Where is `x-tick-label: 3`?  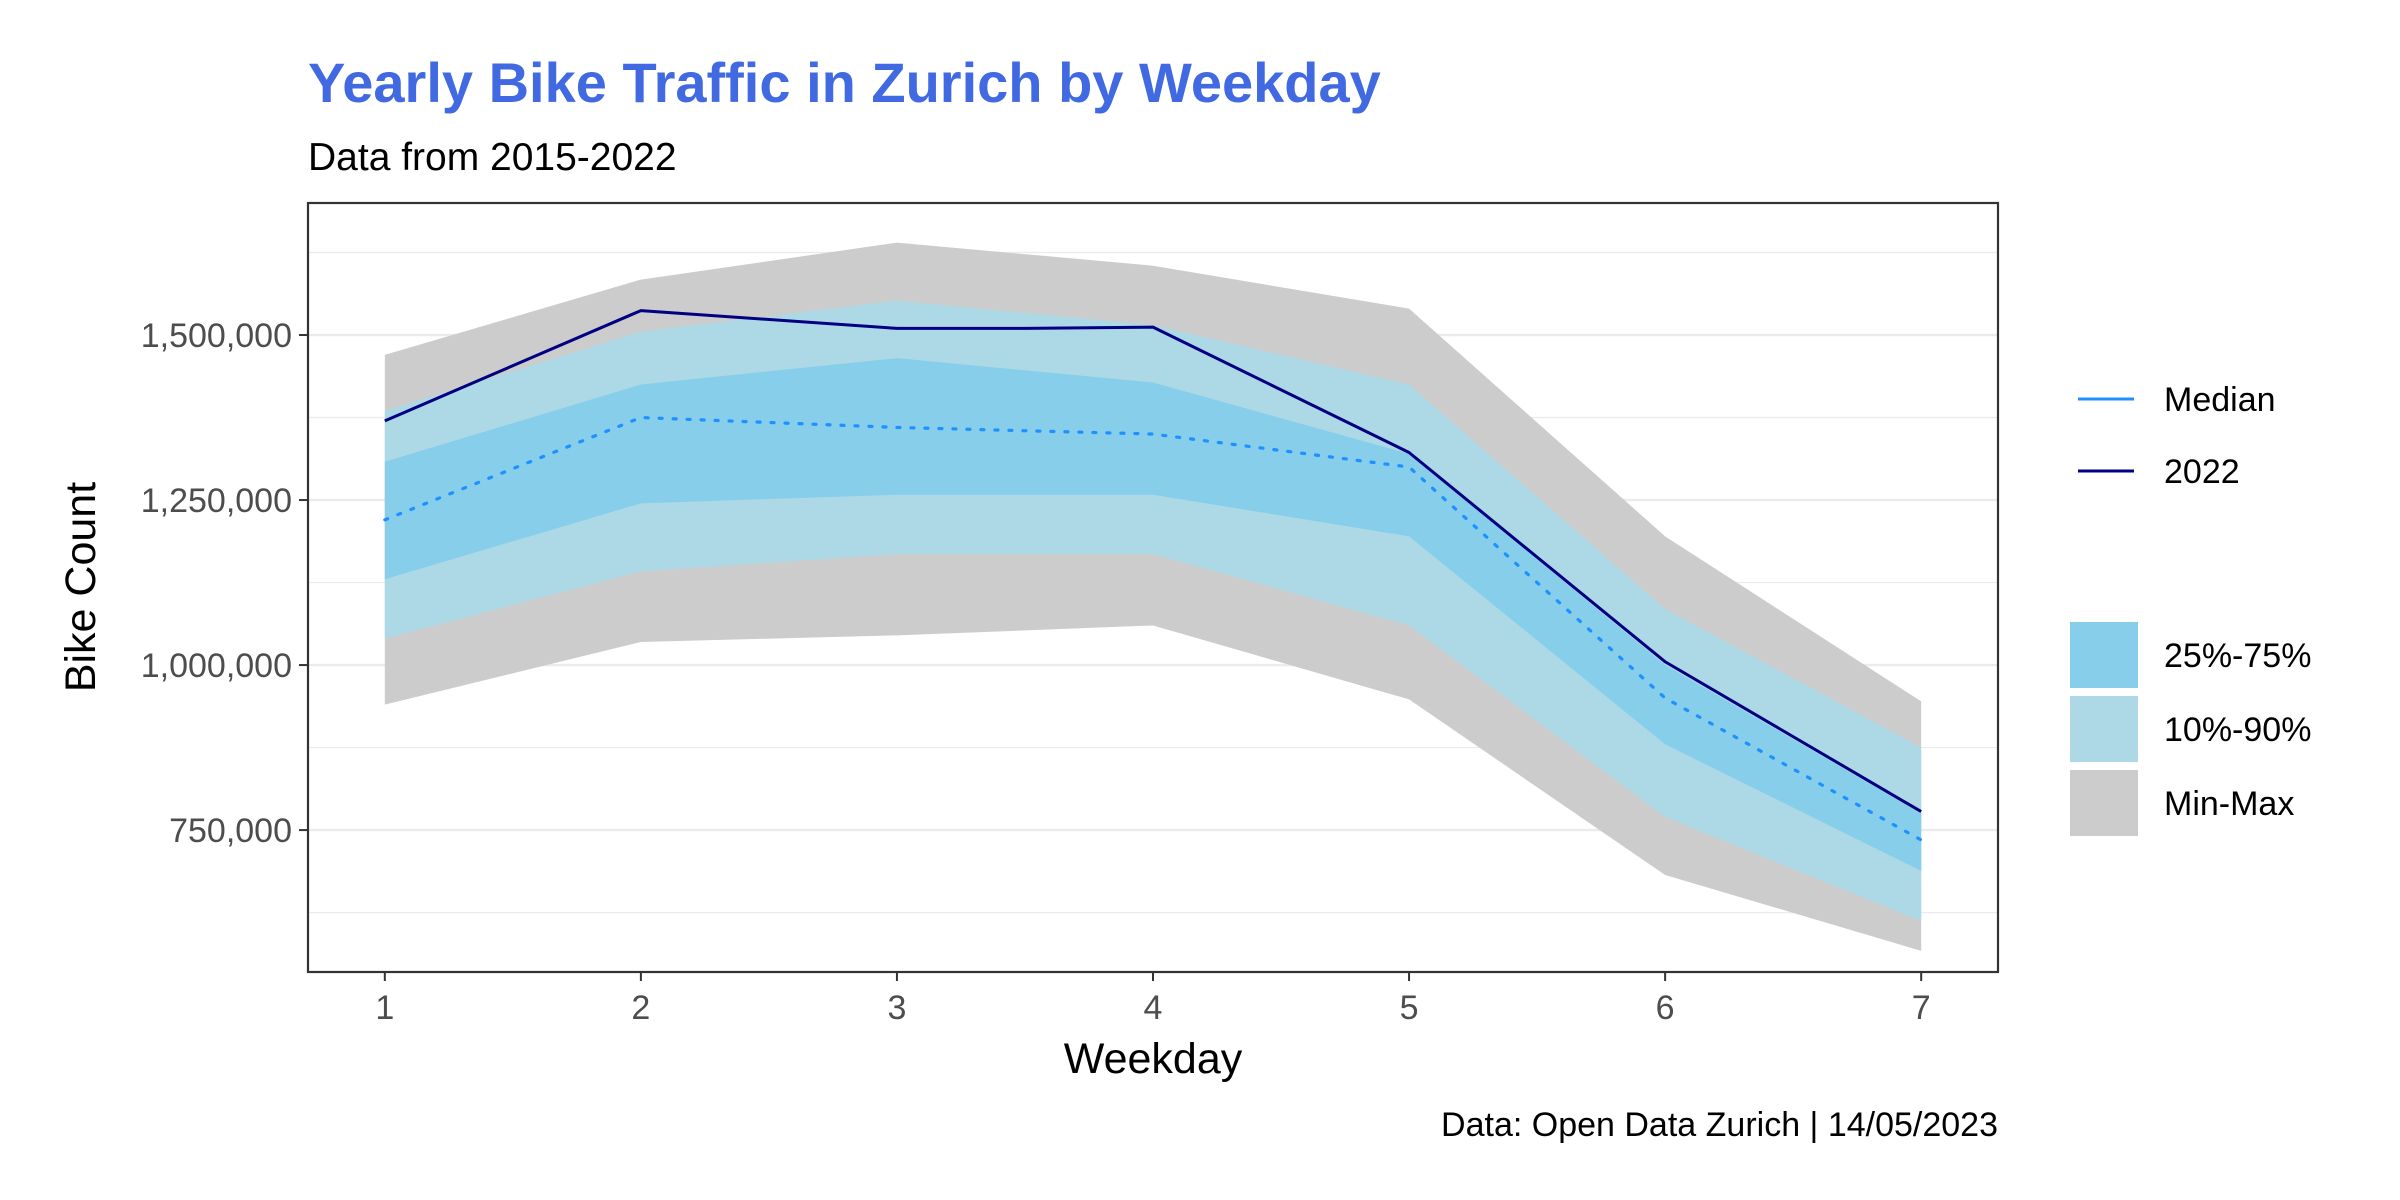 x-tick-label: 3 is located at coordinates (896, 1008).